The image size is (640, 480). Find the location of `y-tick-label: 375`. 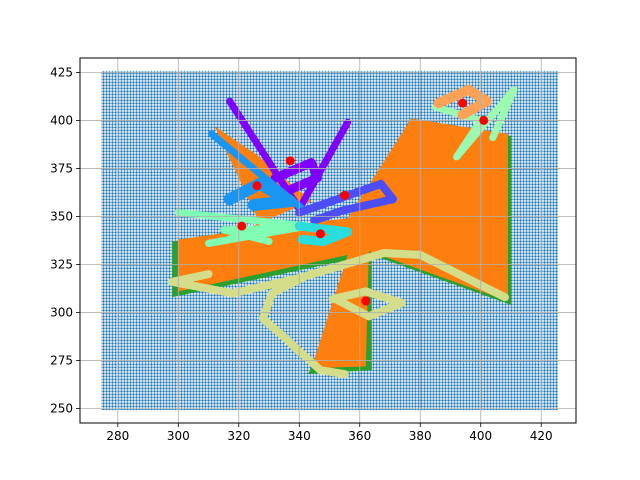

y-tick-label: 375 is located at coordinates (61, 168).